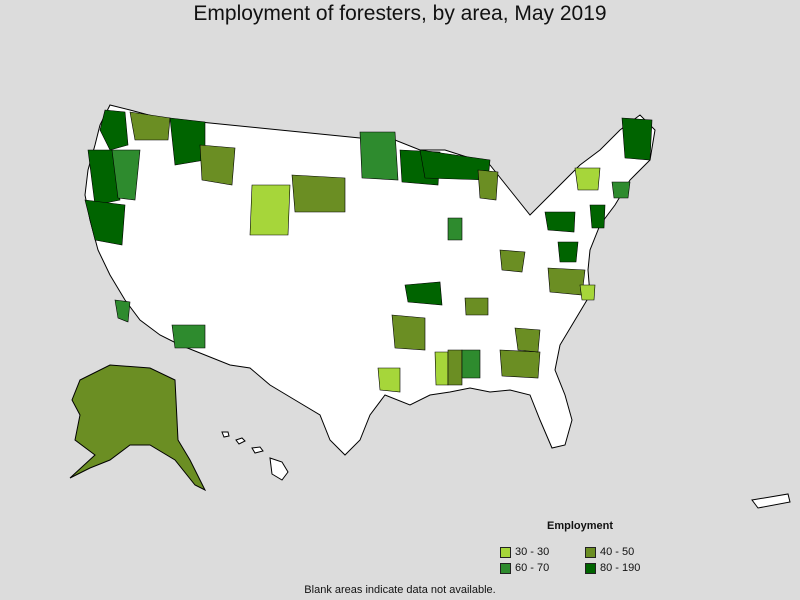 This screenshot has width=800, height=600. Describe the element at coordinates (441, 368) in the screenshot. I see `area-mississippi` at that location.